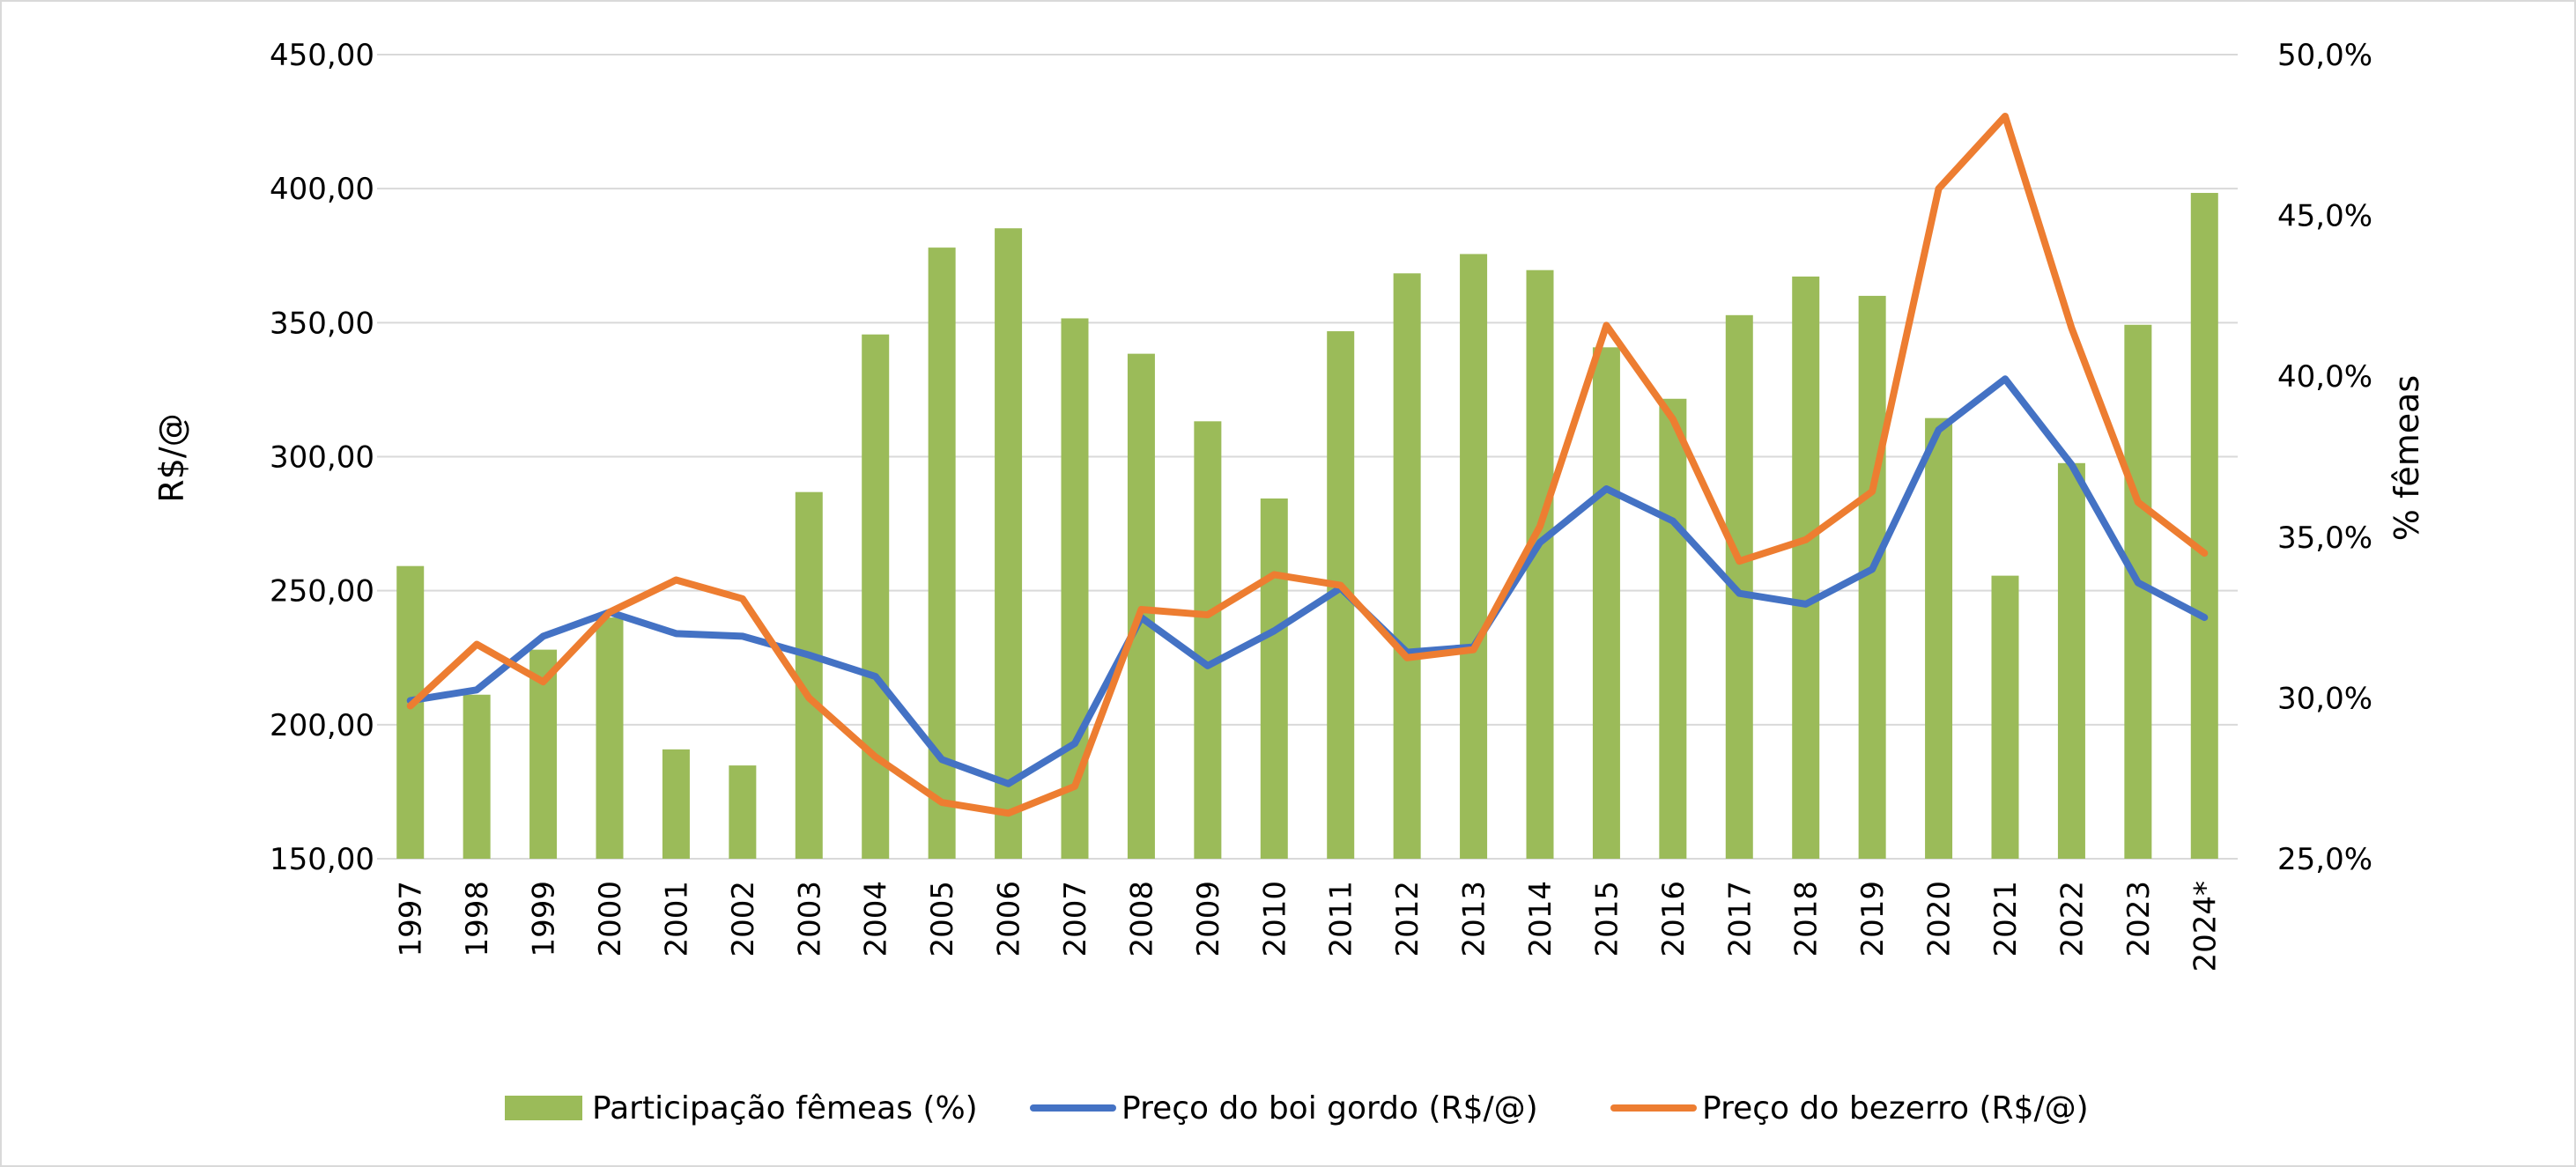  Describe the element at coordinates (1807, 919) in the screenshot. I see `x-tick-label: 2018` at that location.